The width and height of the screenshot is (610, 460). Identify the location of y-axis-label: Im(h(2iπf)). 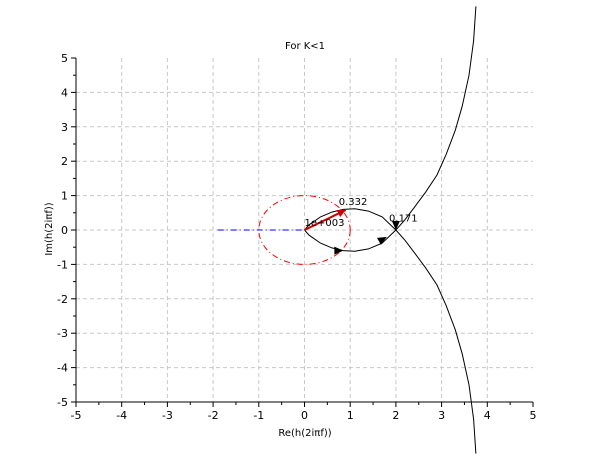
(49, 228).